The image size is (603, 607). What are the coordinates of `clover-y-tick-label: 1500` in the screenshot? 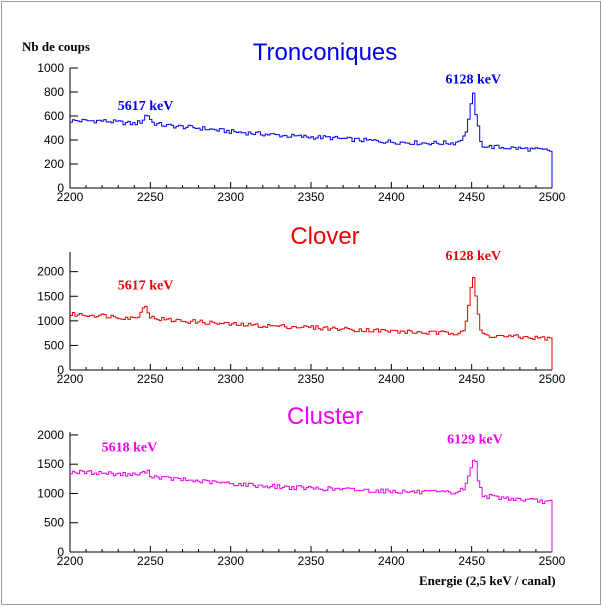 It's located at (50, 296).